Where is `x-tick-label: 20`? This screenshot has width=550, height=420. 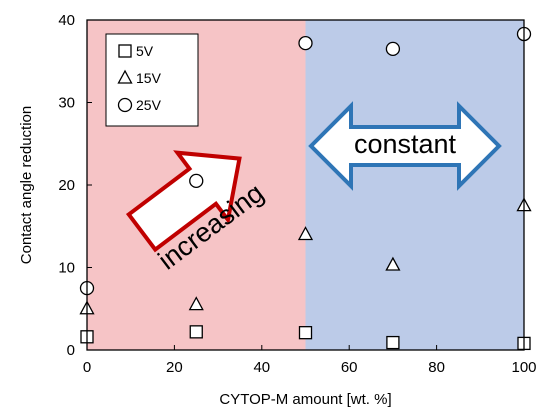 x-tick-label: 20 is located at coordinates (174, 367).